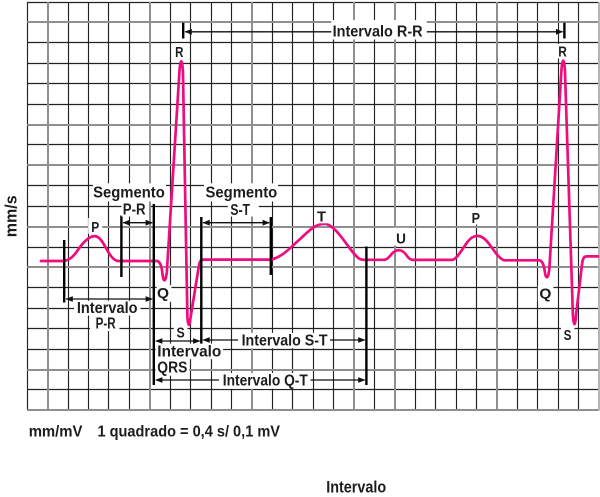  Describe the element at coordinates (56, 432) in the screenshot. I see `svg-text: mm/mV` at that location.